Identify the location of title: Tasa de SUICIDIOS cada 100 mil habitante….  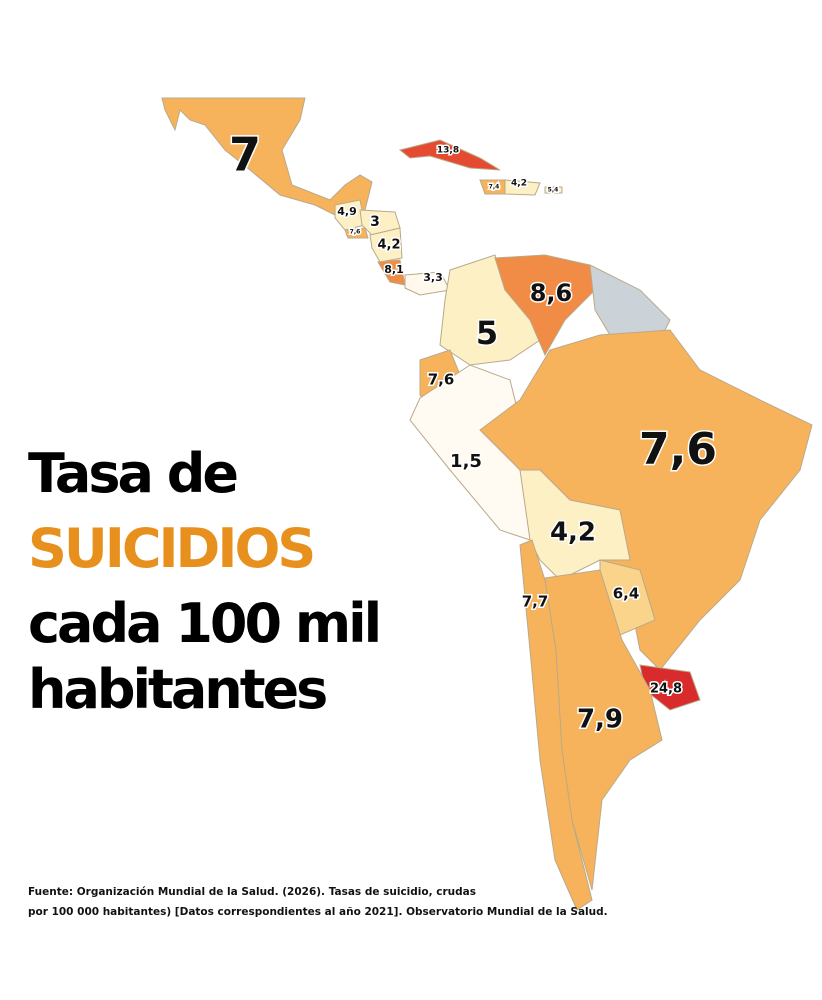
(205, 581).